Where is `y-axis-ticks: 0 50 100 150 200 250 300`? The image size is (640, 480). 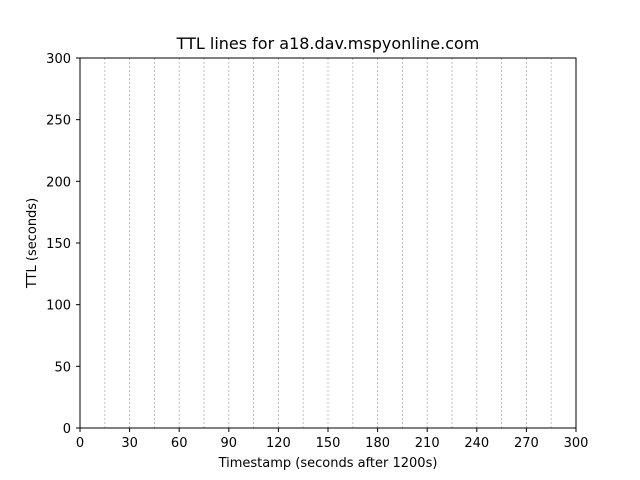
y-axis-ticks: 0 50 100 150 200 250 300 is located at coordinates (63, 244).